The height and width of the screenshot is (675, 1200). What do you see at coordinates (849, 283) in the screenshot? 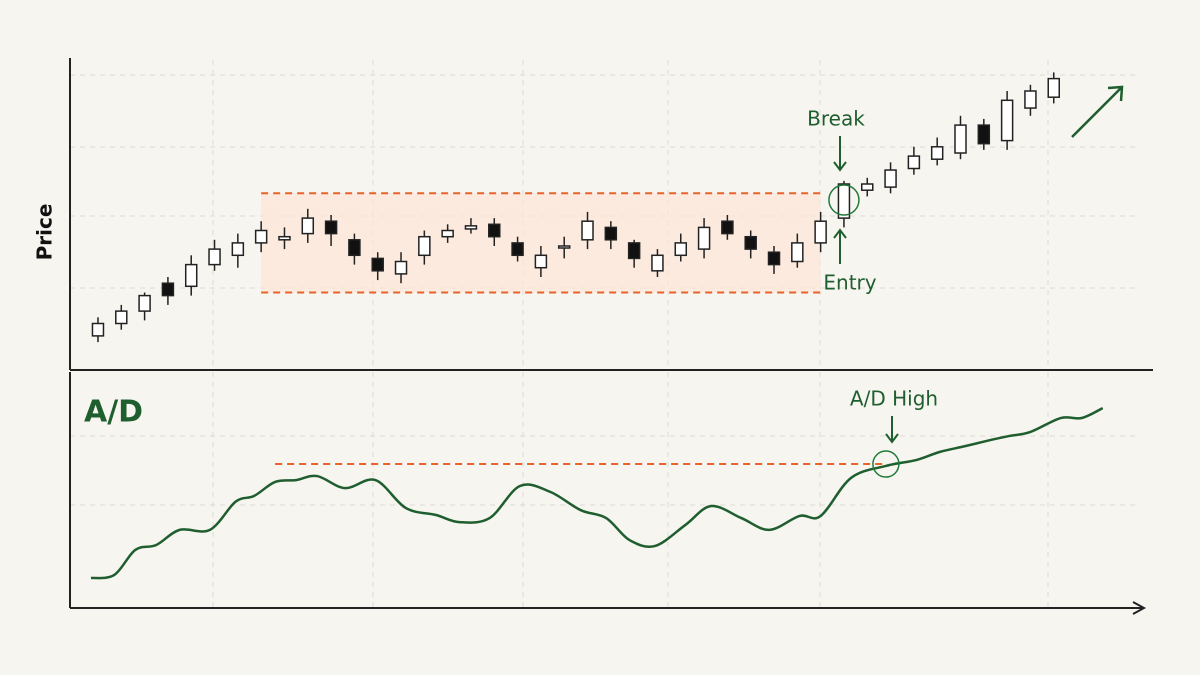
I see `entry-label: Entry` at bounding box center [849, 283].